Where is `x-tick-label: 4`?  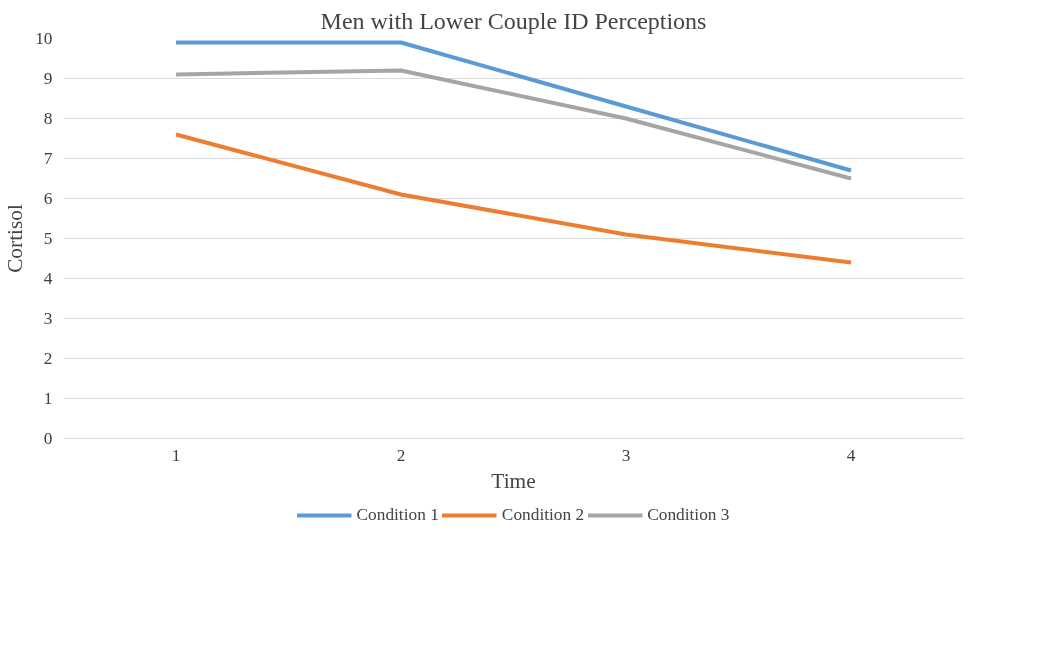
x-tick-label: 4 is located at coordinates (851, 455).